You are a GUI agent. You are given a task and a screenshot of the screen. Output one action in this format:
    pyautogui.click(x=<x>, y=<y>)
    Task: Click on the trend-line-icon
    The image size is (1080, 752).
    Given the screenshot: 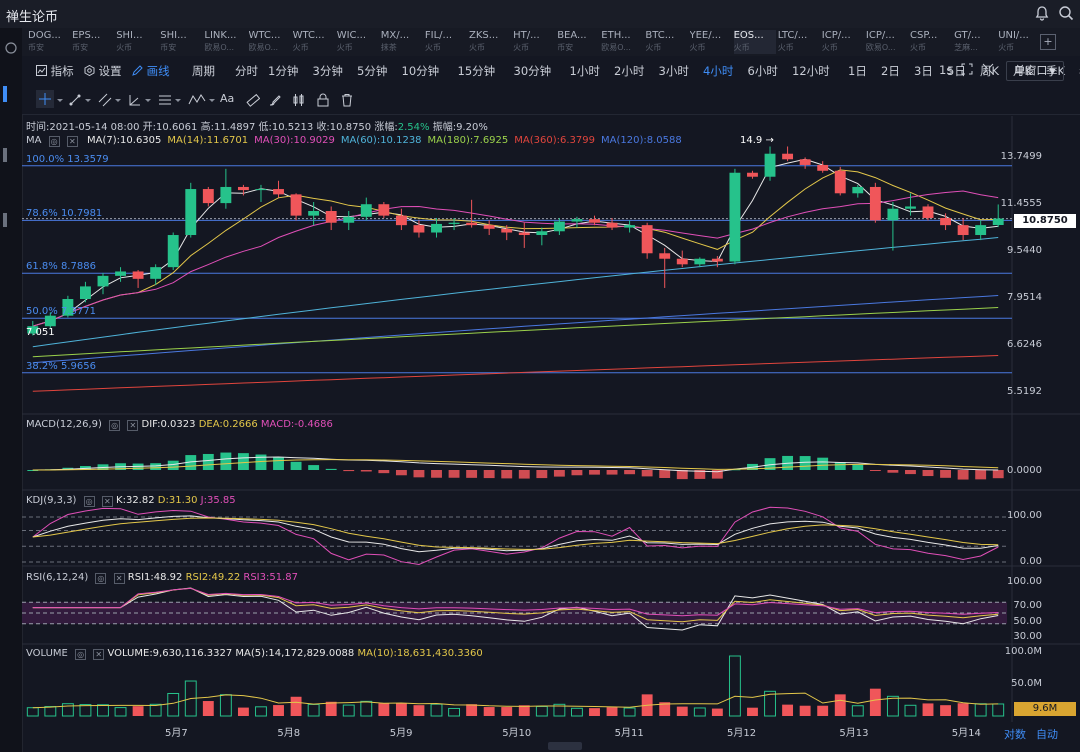 What is the action you would take?
    pyautogui.click(x=75, y=100)
    